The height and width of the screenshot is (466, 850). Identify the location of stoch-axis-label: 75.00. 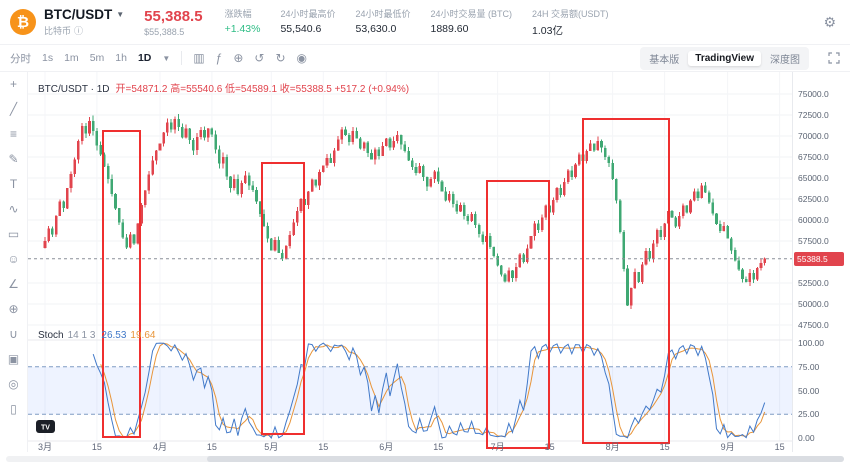
(809, 367).